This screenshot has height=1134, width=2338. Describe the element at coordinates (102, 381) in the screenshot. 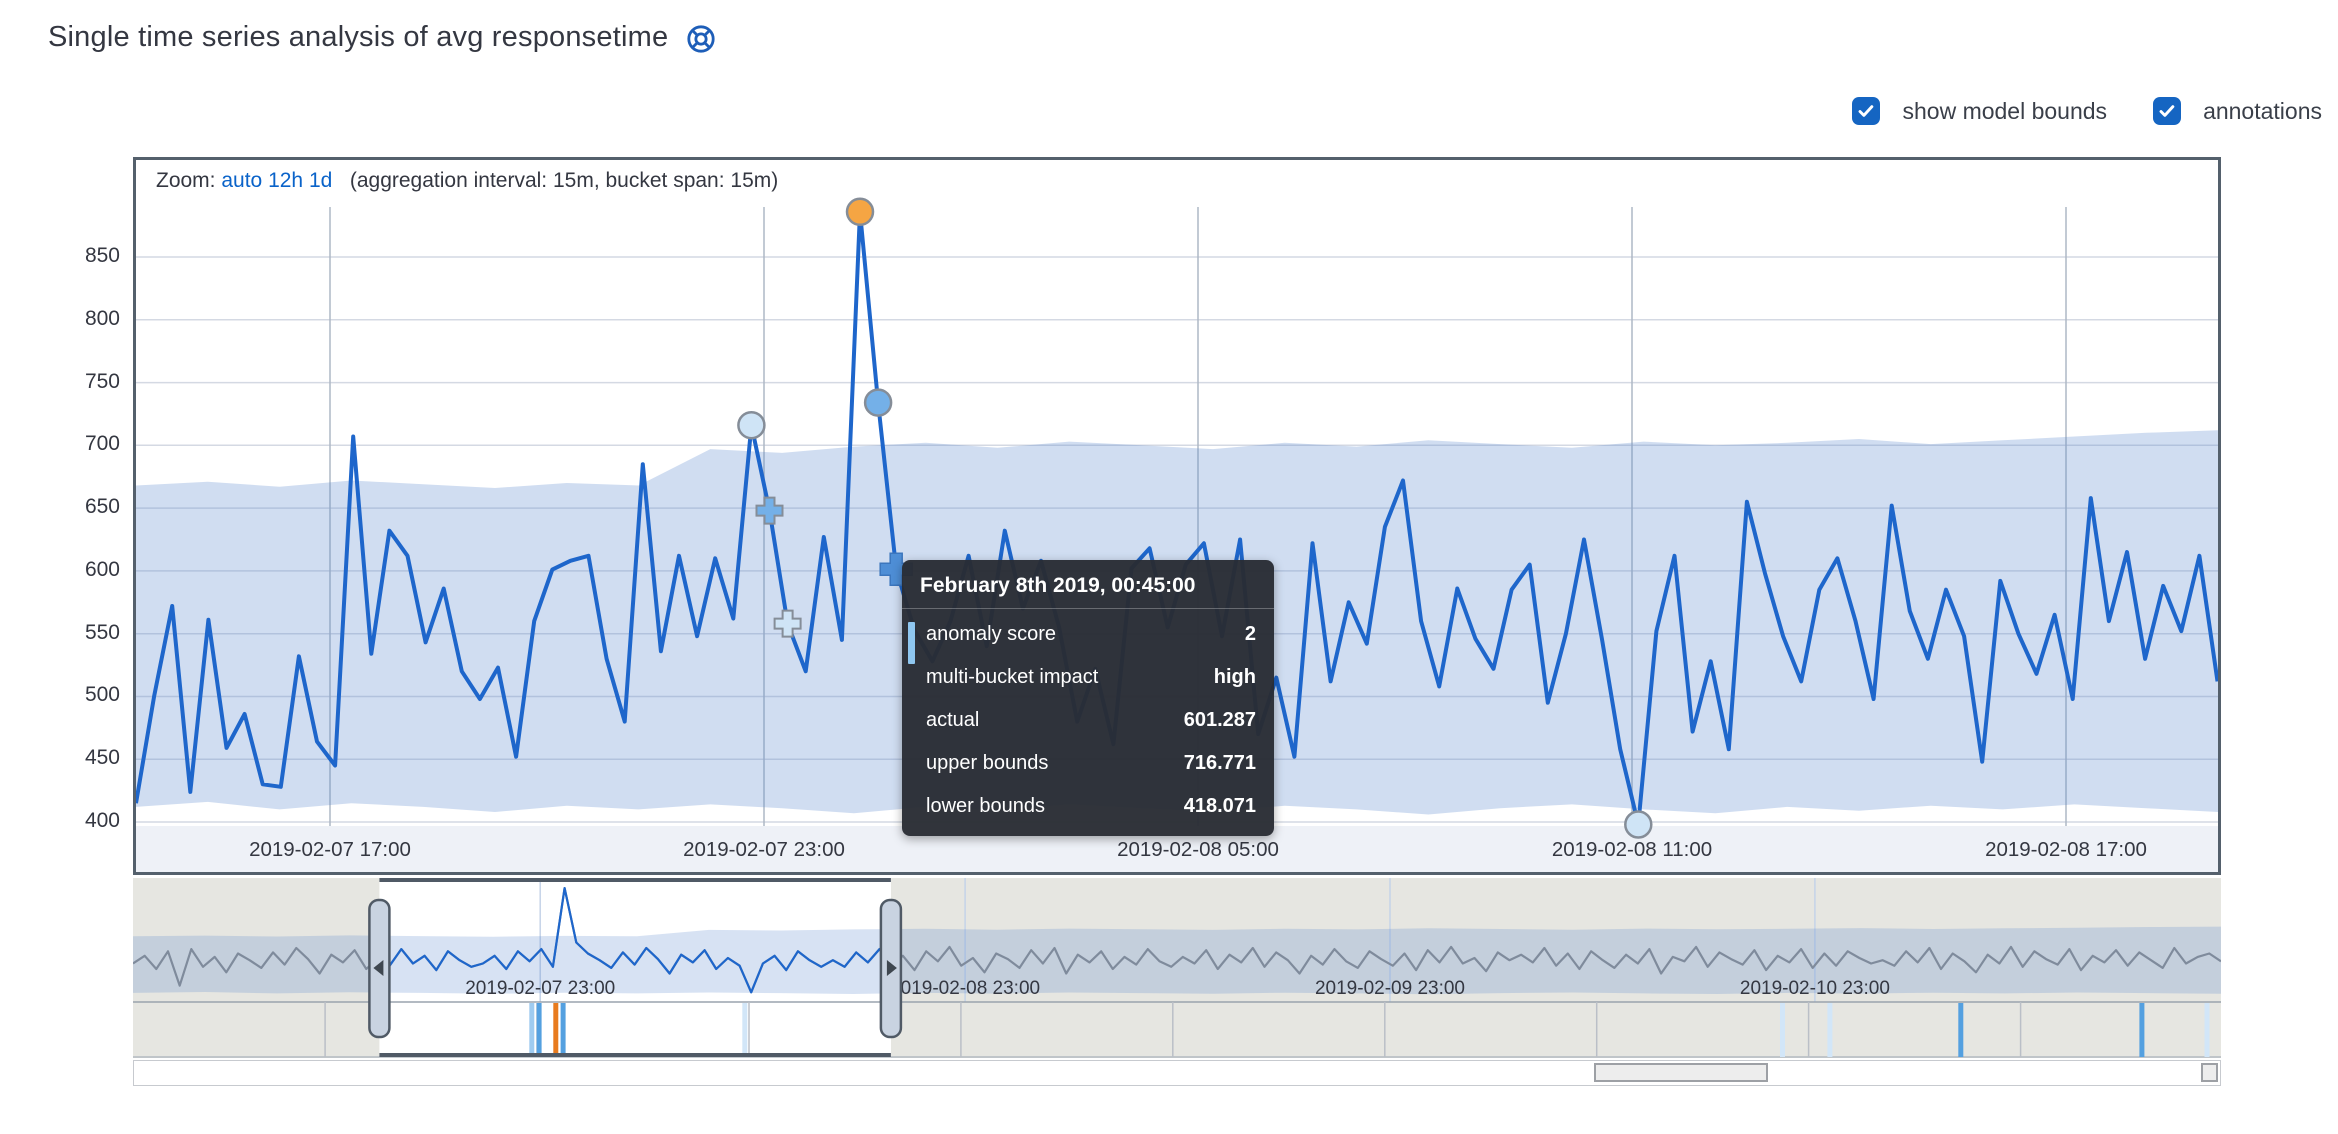

I see `y-axis-tick-label: 750` at that location.